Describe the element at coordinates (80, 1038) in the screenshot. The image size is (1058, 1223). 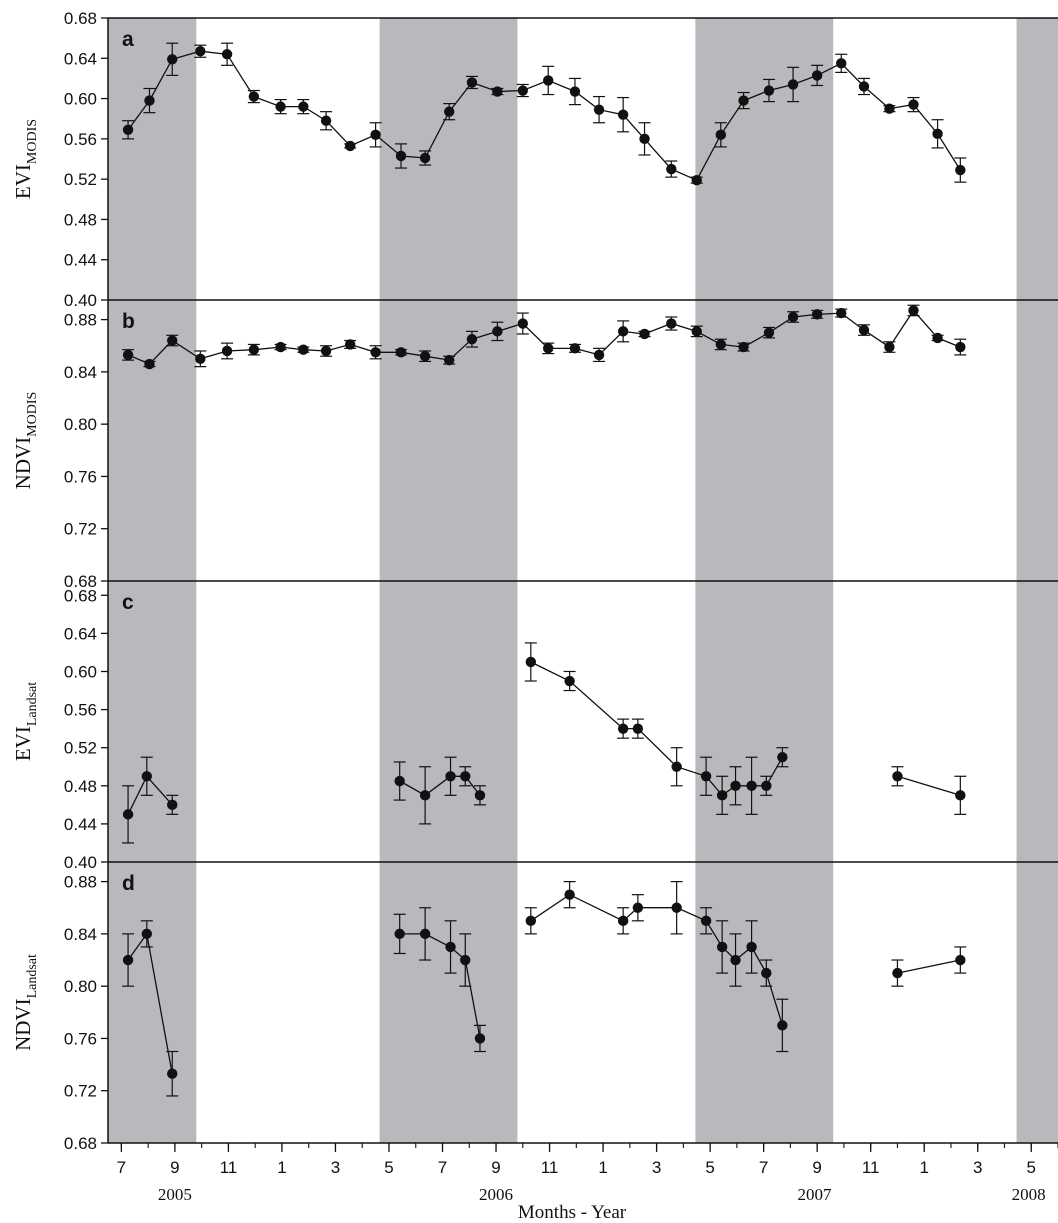
I see `y-tick-label: 0.76` at that location.